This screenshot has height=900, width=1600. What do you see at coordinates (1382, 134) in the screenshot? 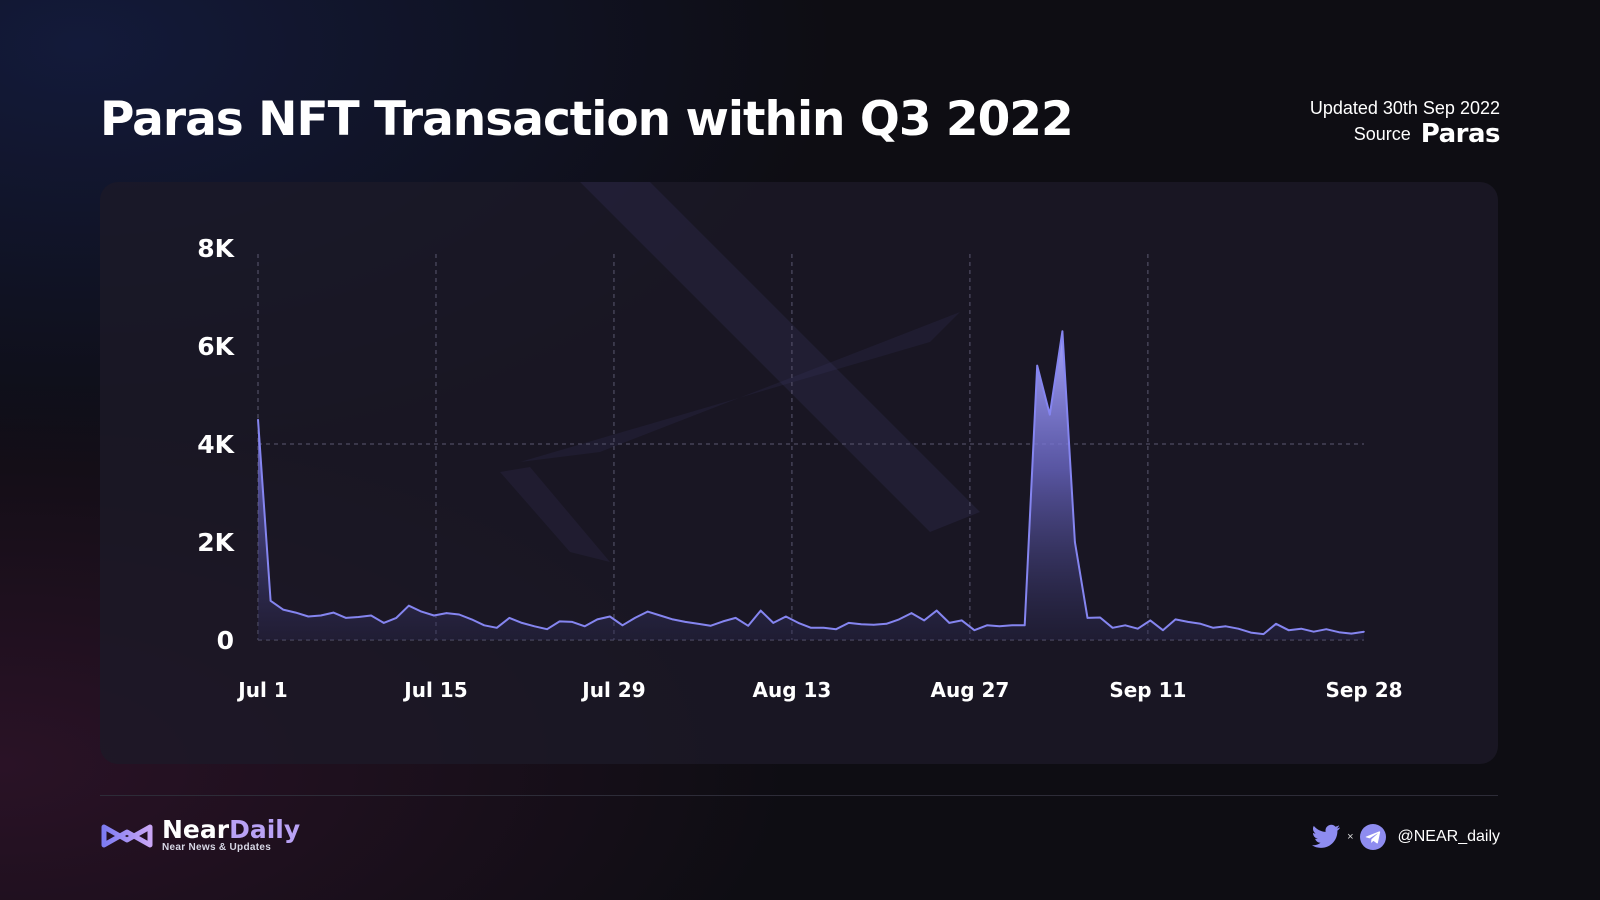
I see `source-label: Source` at bounding box center [1382, 134].